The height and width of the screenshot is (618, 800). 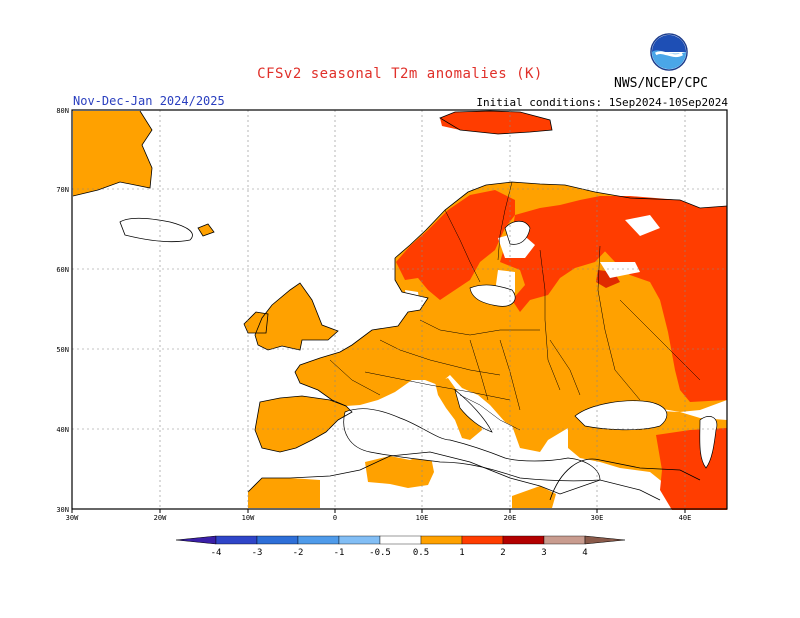 I want to click on agency-label: NWS/NCEP/CPC, so click(x=661, y=83).